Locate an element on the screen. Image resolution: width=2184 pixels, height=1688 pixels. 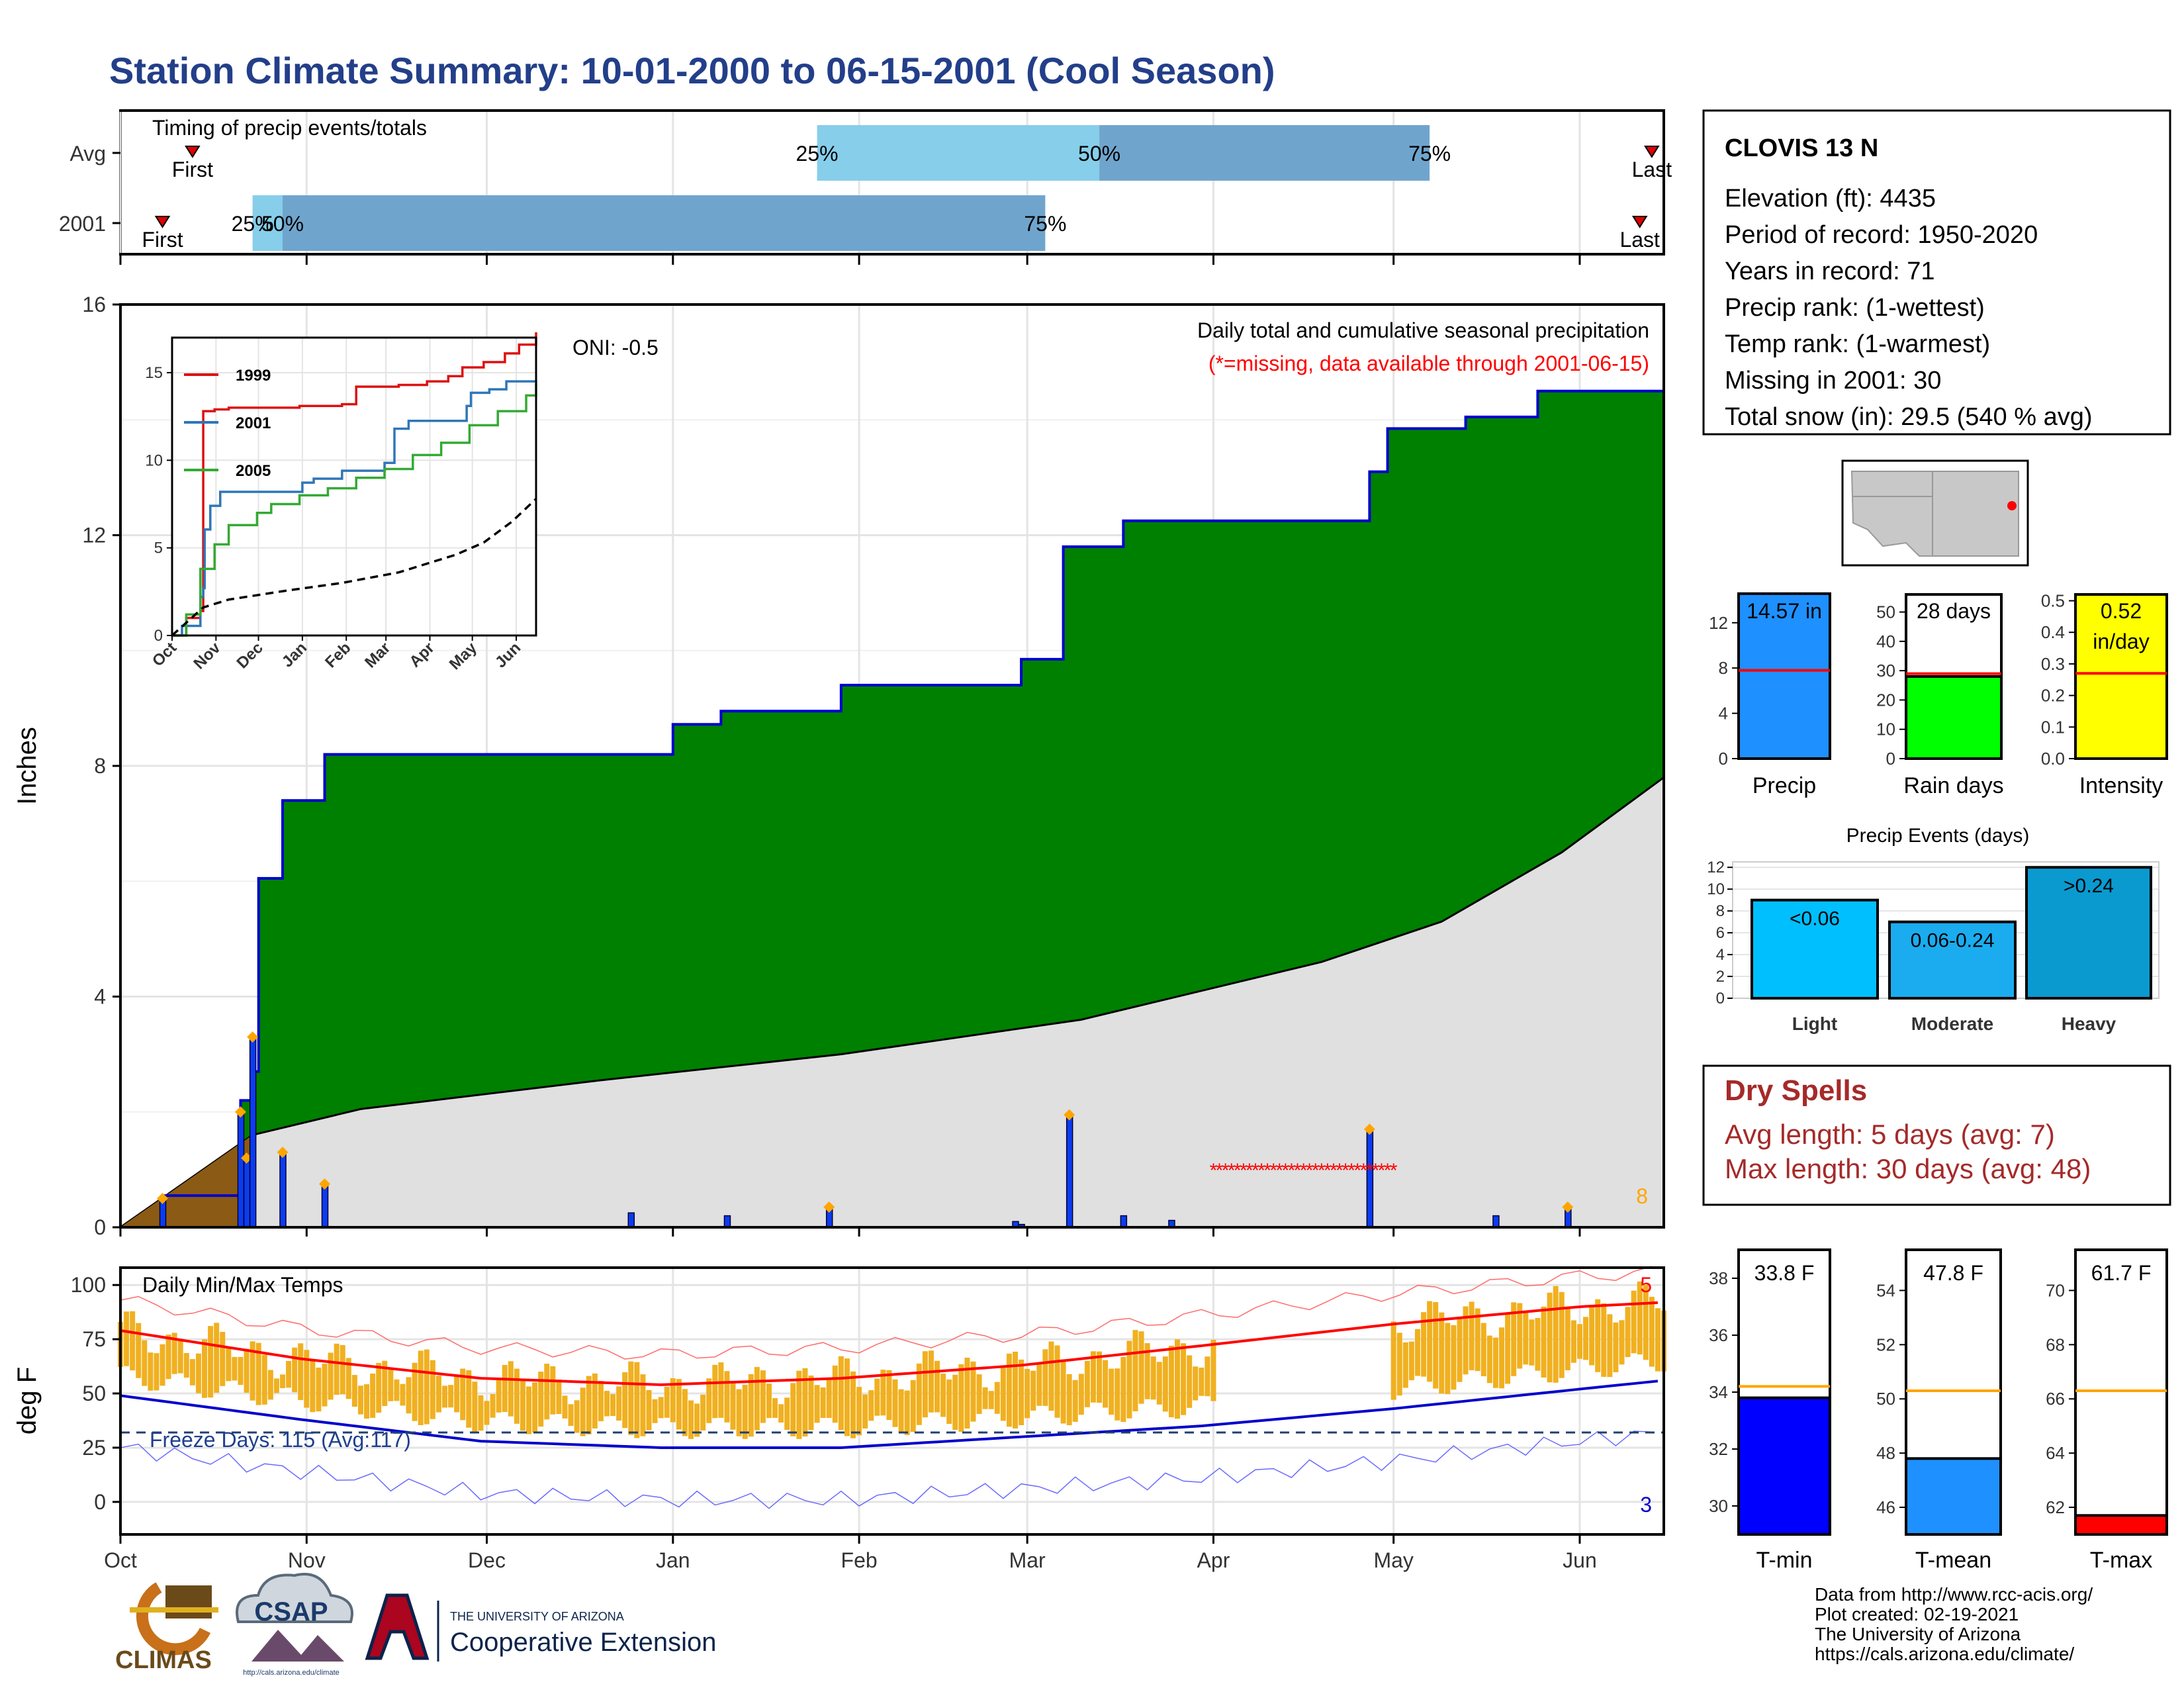
events-ytick-label: 10 is located at coordinates (1716, 889).